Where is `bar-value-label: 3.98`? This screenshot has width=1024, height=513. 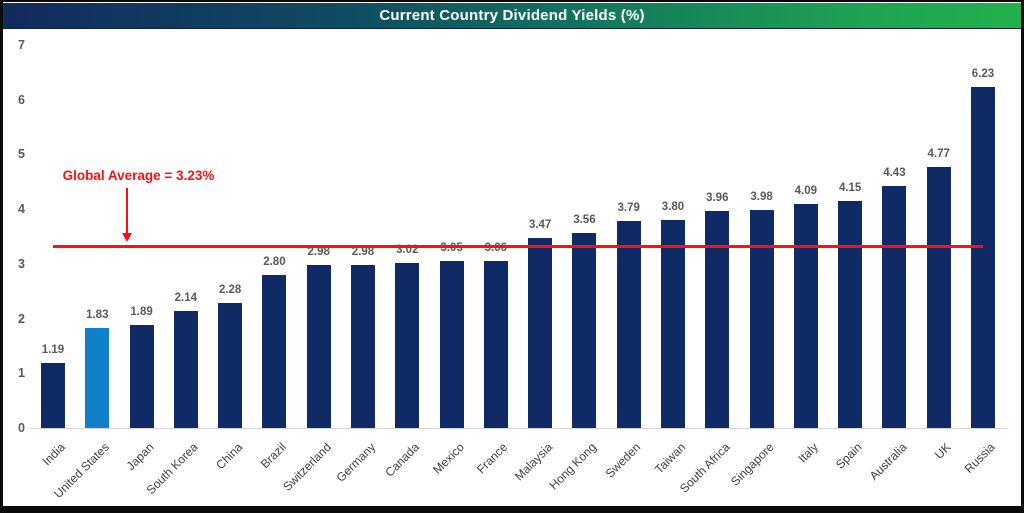
bar-value-label: 3.98 is located at coordinates (761, 197).